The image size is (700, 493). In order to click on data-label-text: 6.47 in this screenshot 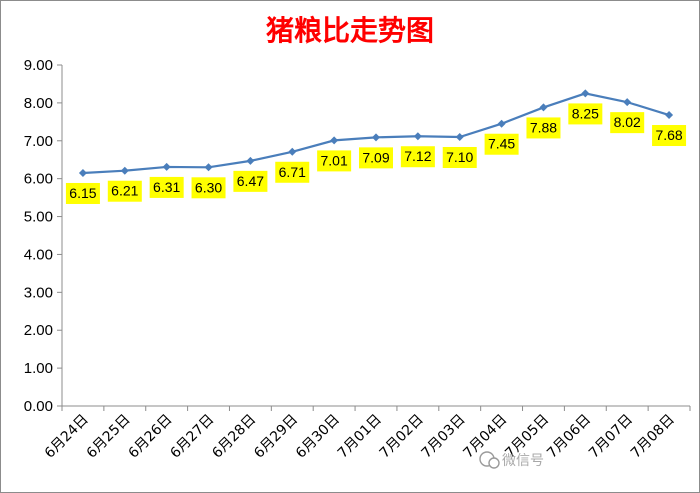, I will do `click(250, 181)`.